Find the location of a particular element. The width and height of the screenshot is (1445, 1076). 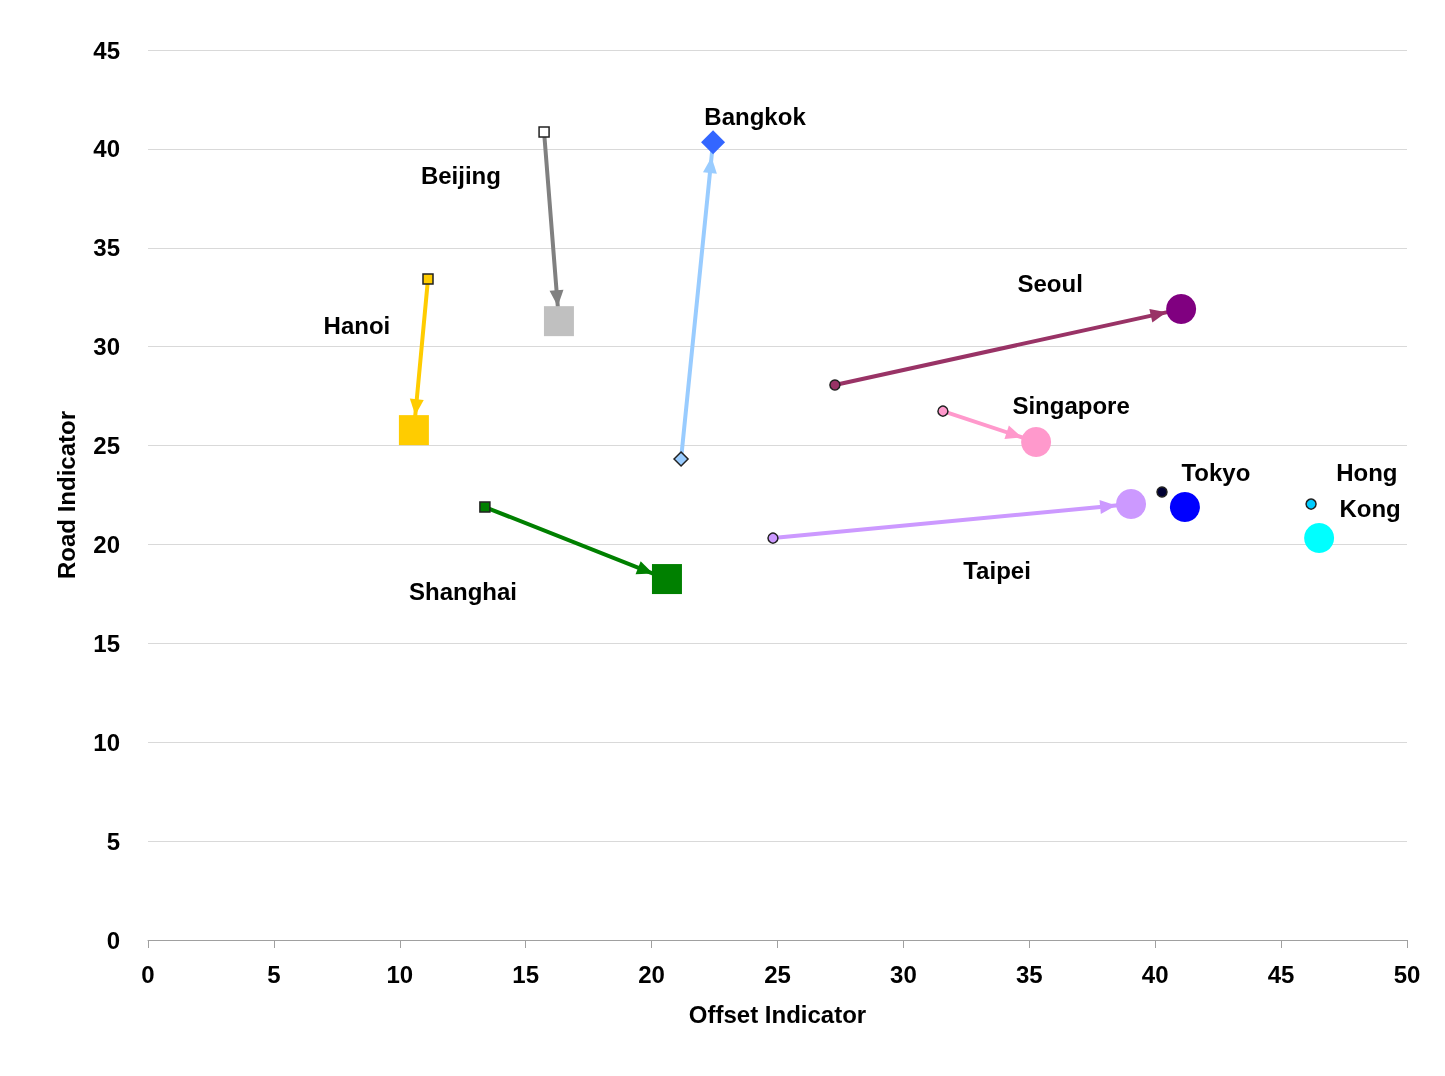

y-tick-label: 10 is located at coordinates (106, 742).